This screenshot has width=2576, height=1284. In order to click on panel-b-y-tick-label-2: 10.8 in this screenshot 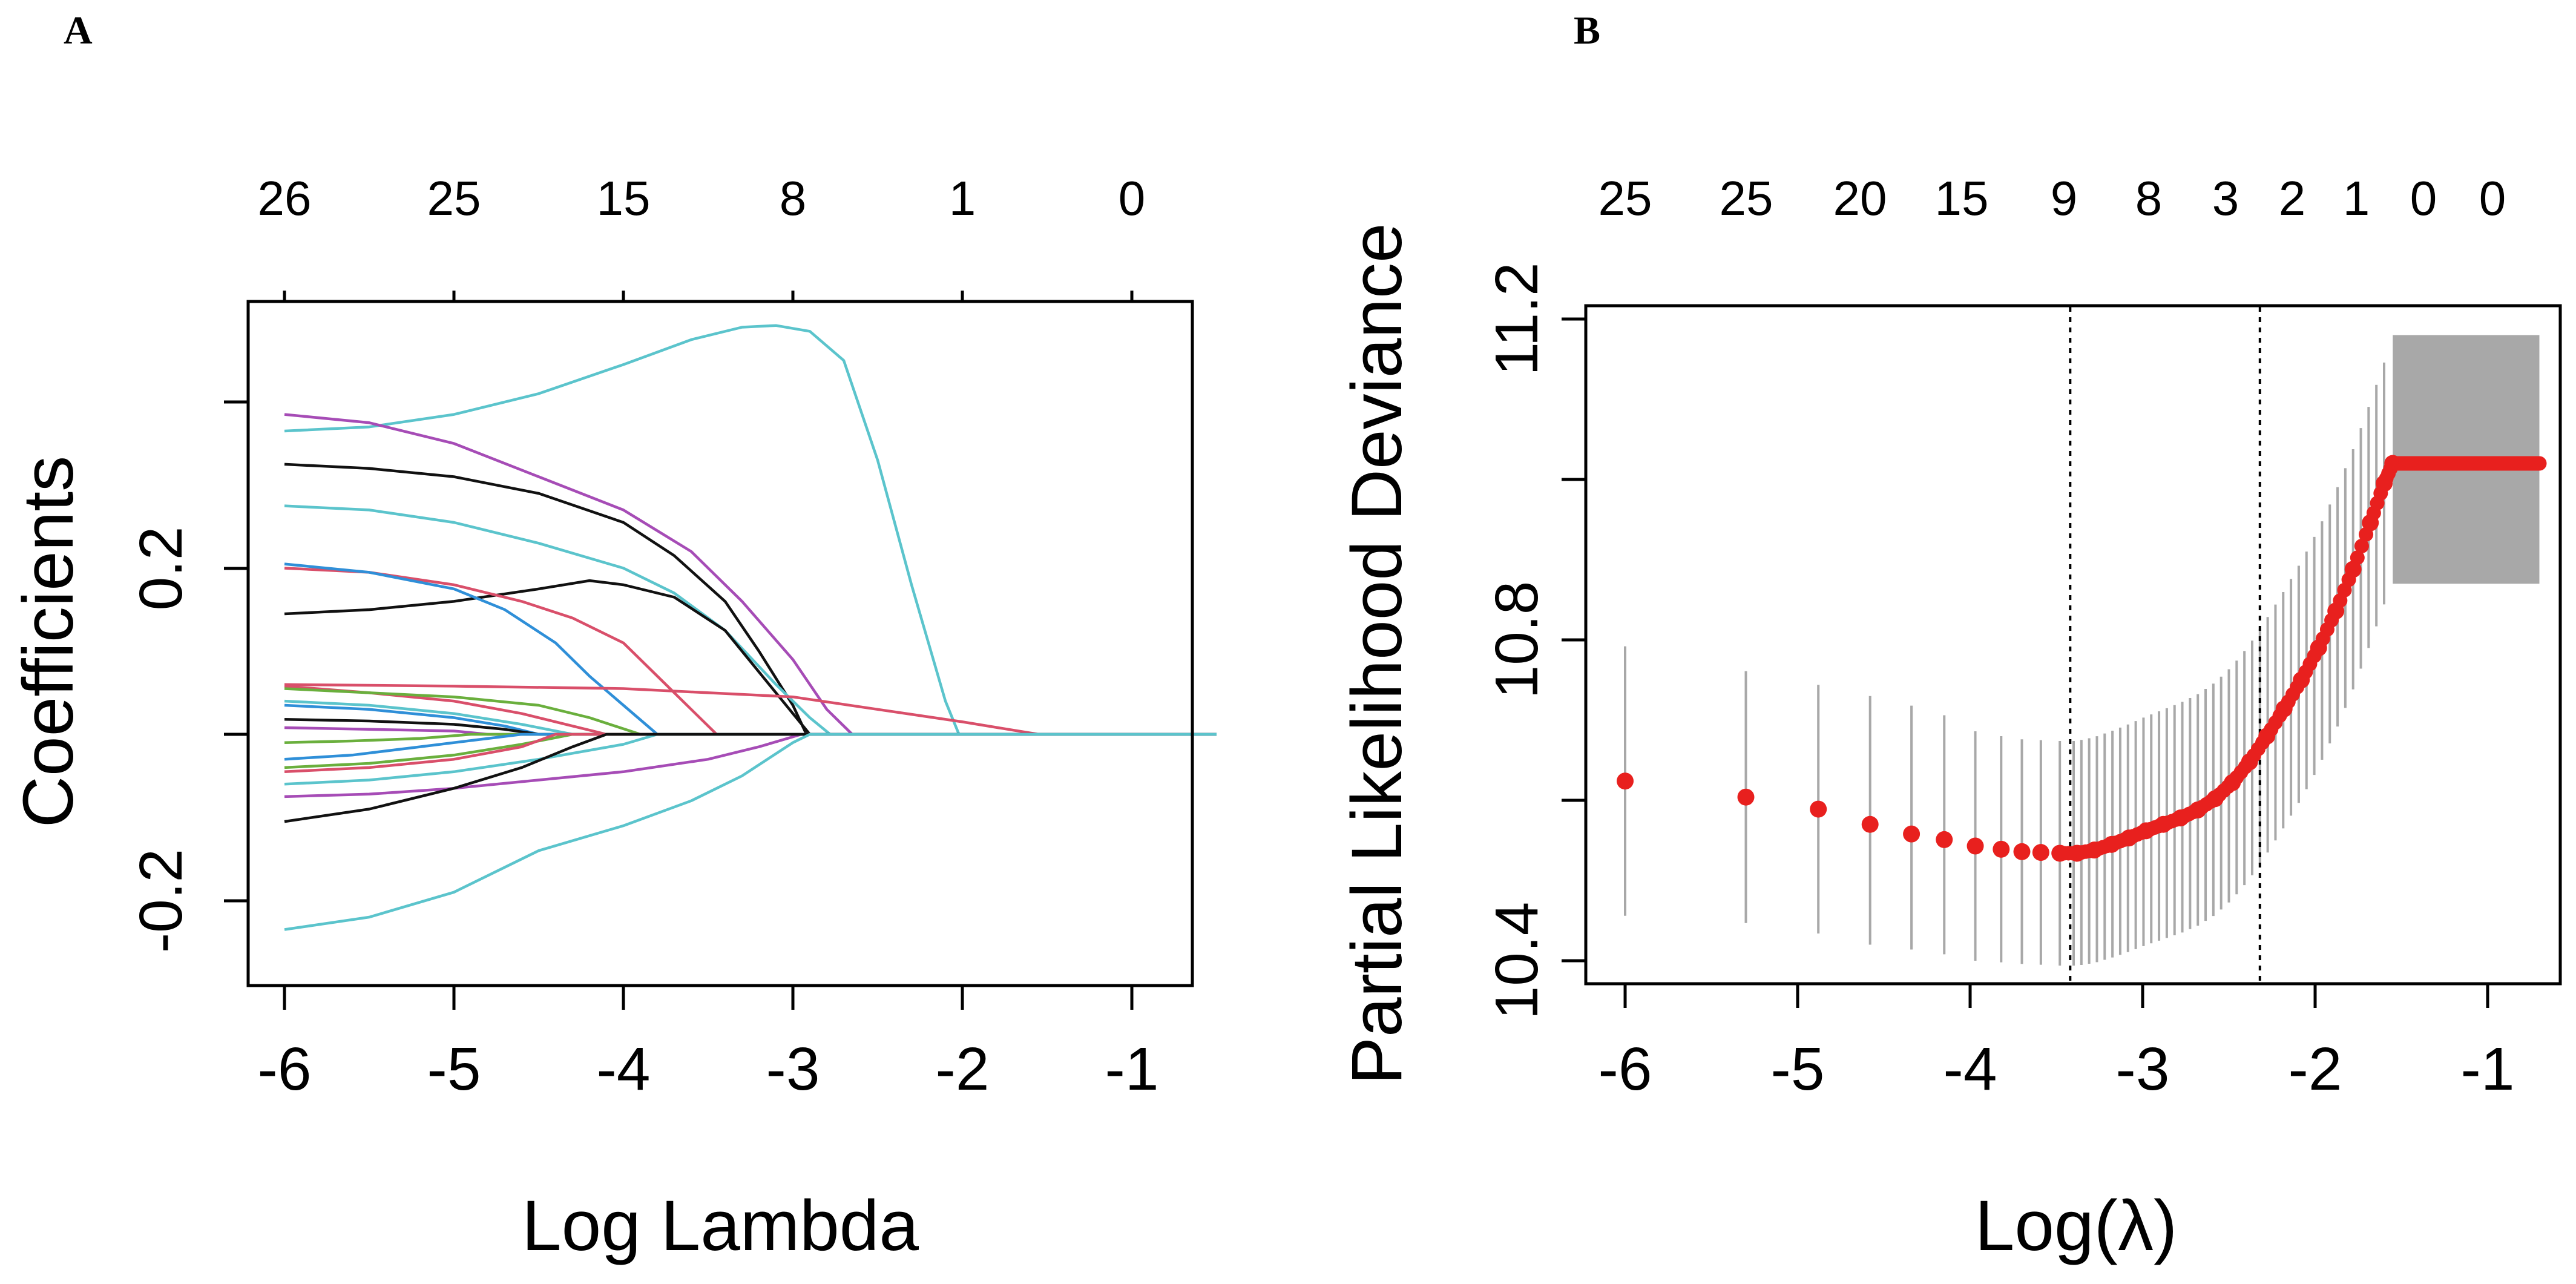, I will do `click(1517, 640)`.